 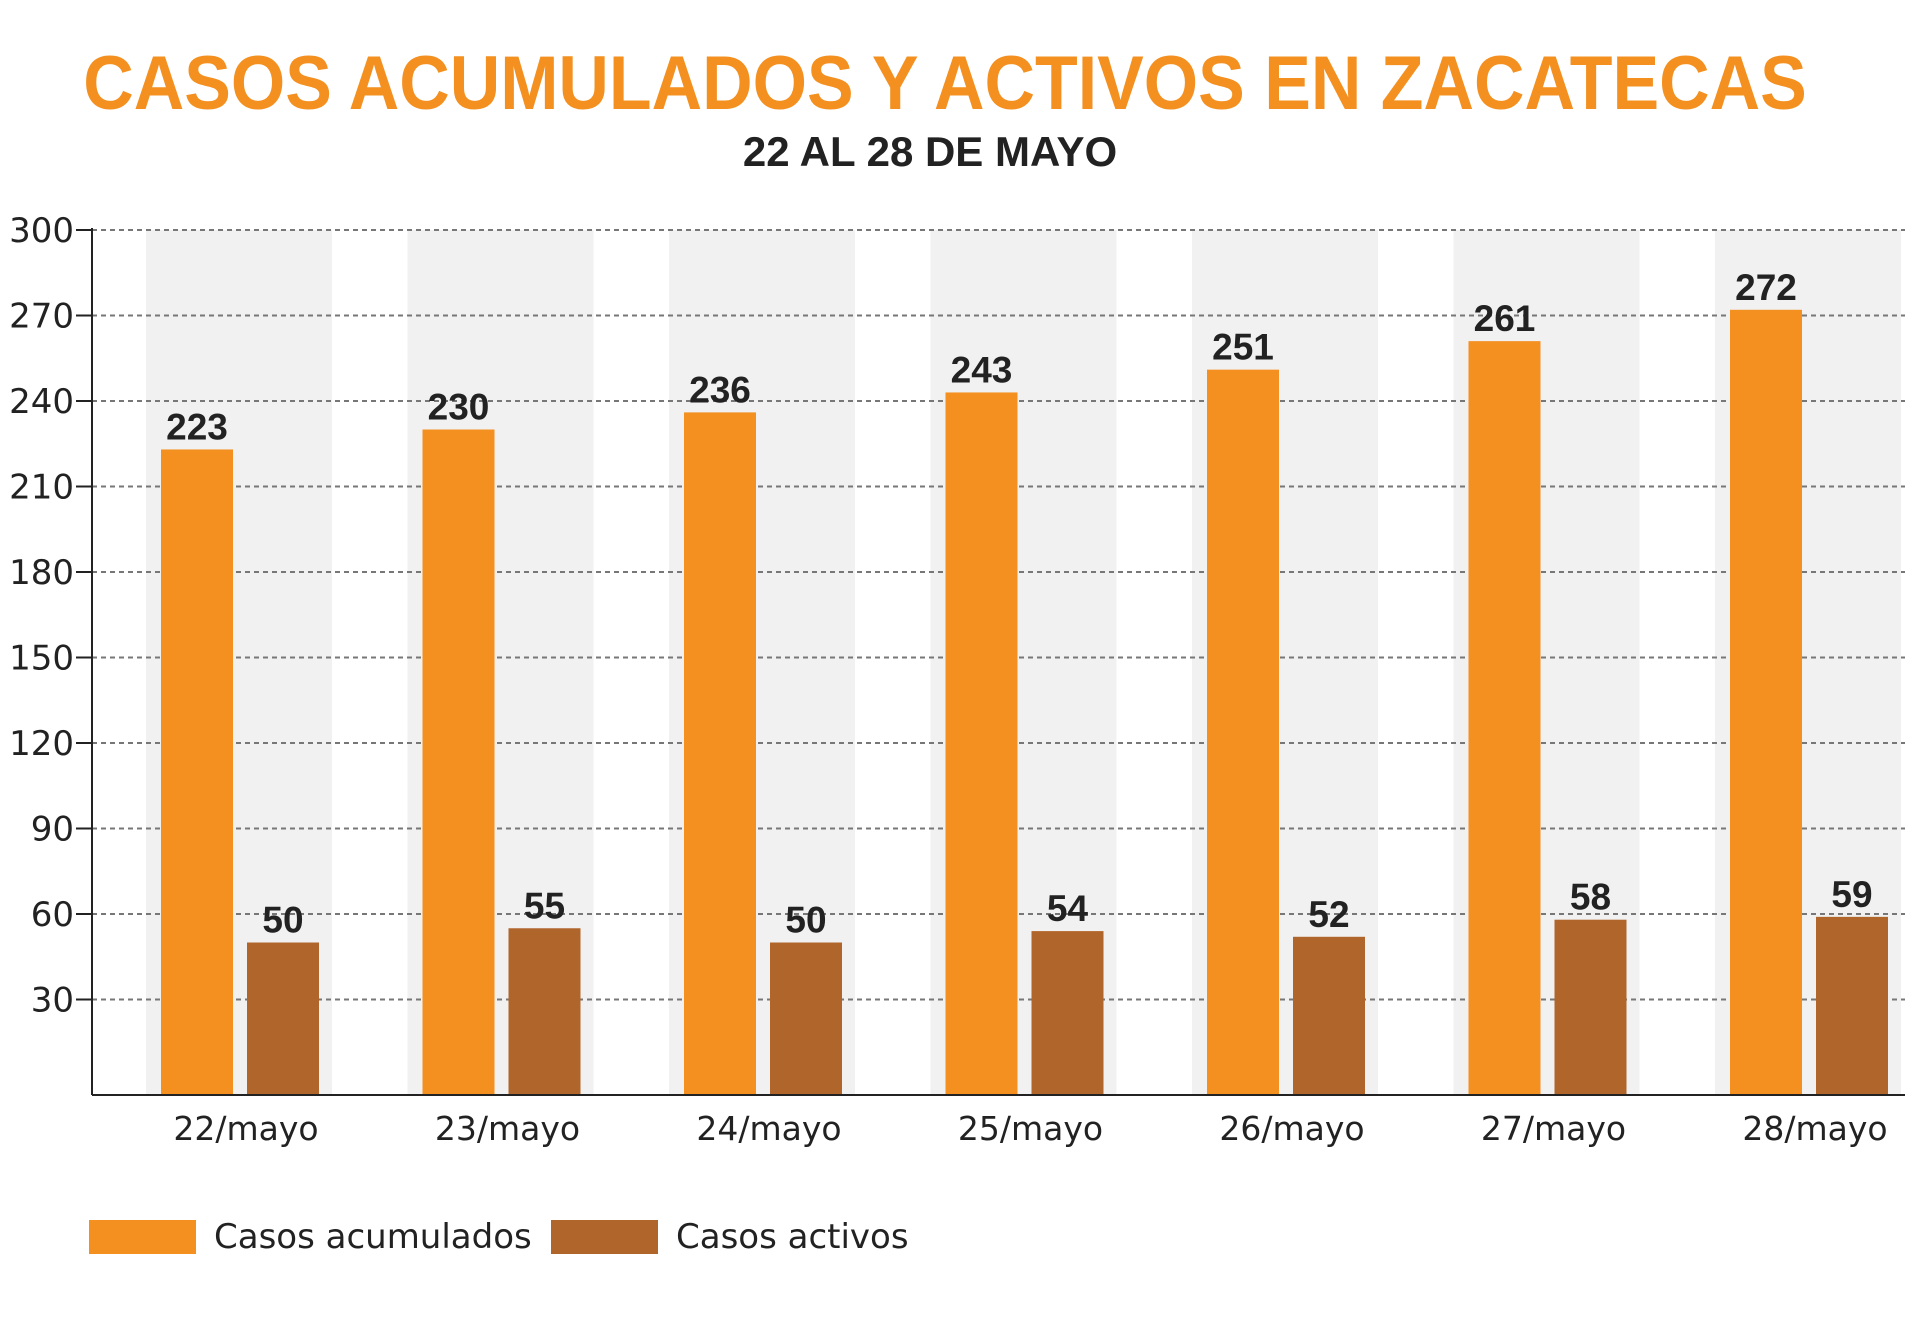 I want to click on y-tick-label: 30, so click(x=52, y=1001).